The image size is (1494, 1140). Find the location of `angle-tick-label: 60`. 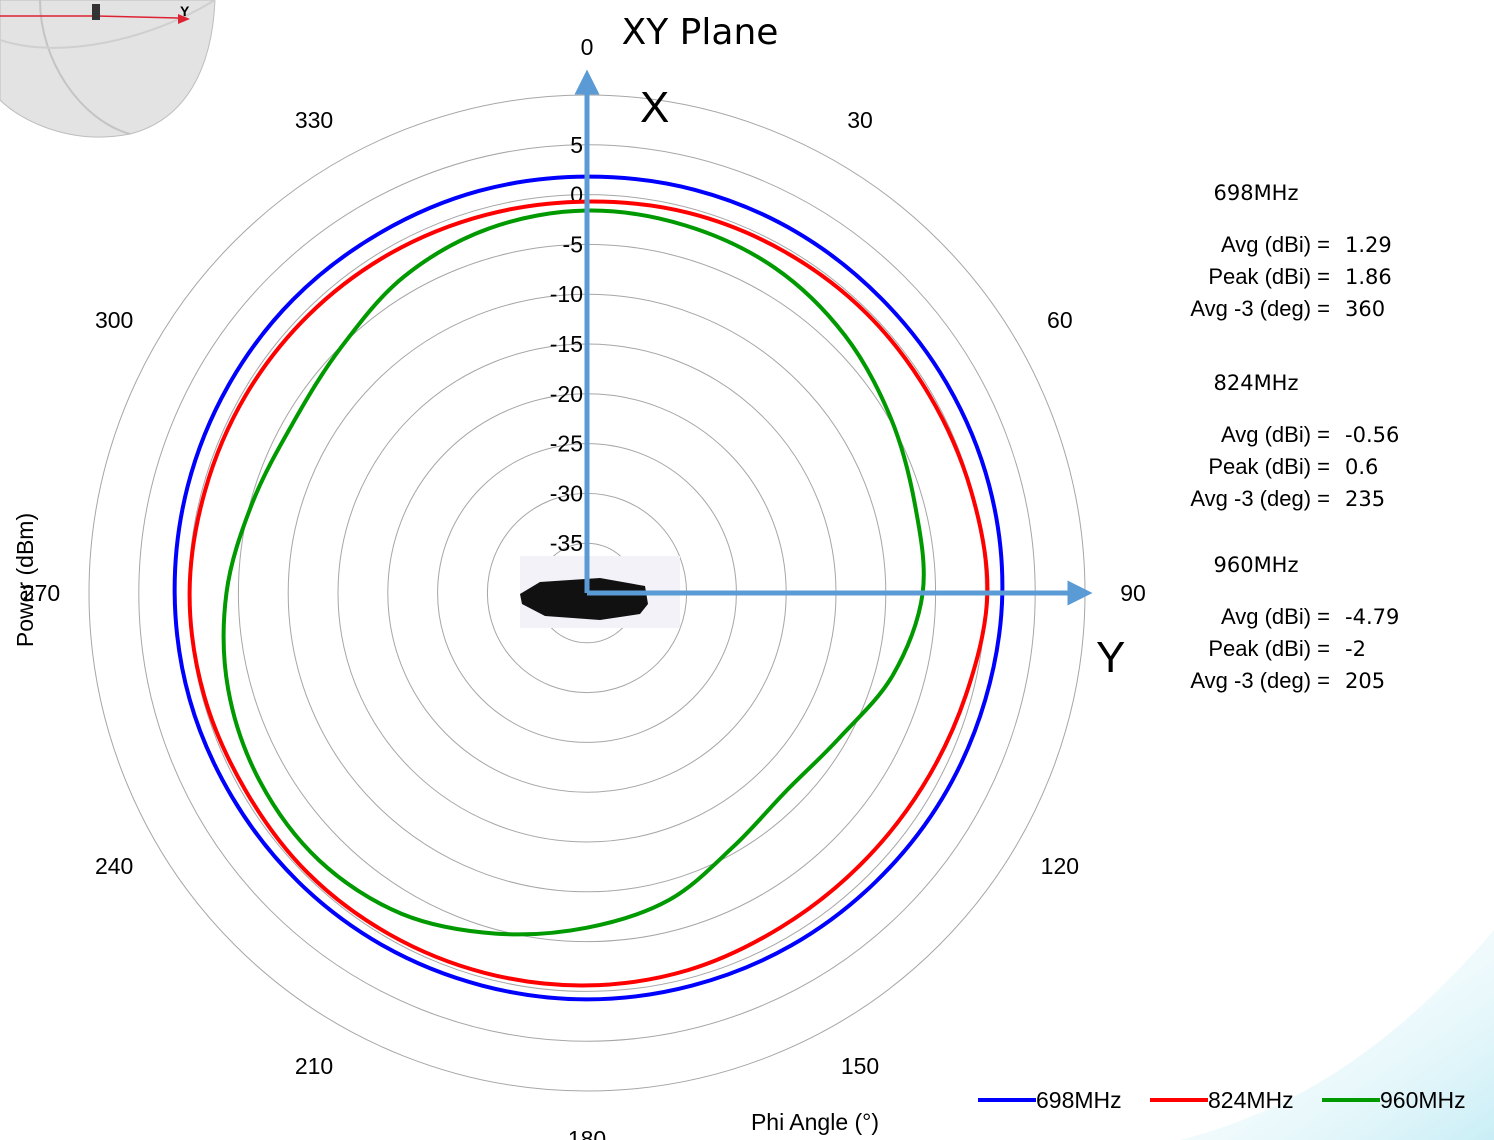

angle-tick-label: 60 is located at coordinates (1060, 320).